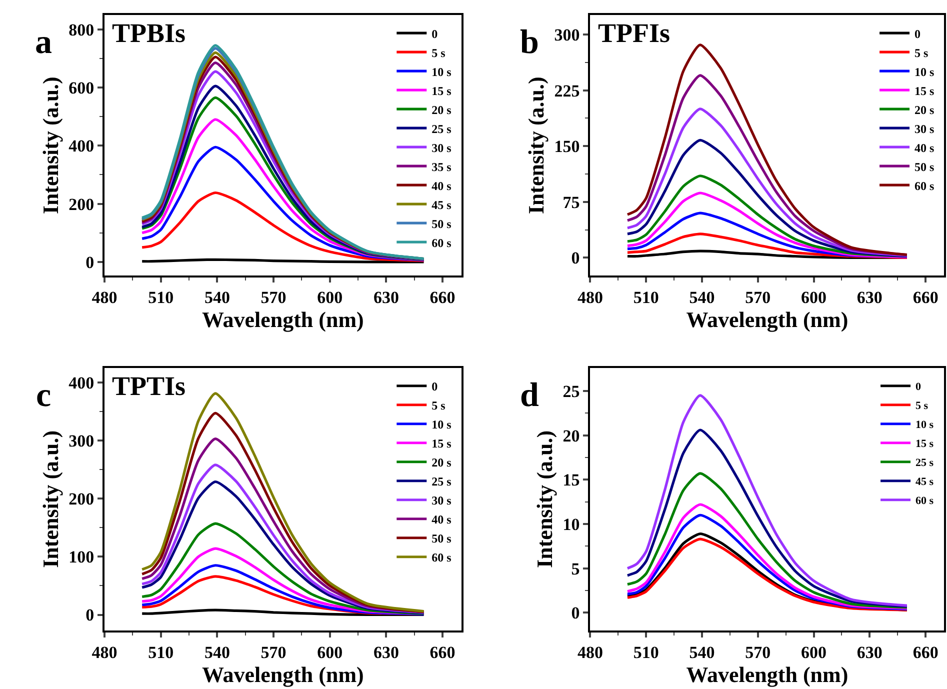  What do you see at coordinates (571, 524) in the screenshot?
I see `y-tick-label: 10` at bounding box center [571, 524].